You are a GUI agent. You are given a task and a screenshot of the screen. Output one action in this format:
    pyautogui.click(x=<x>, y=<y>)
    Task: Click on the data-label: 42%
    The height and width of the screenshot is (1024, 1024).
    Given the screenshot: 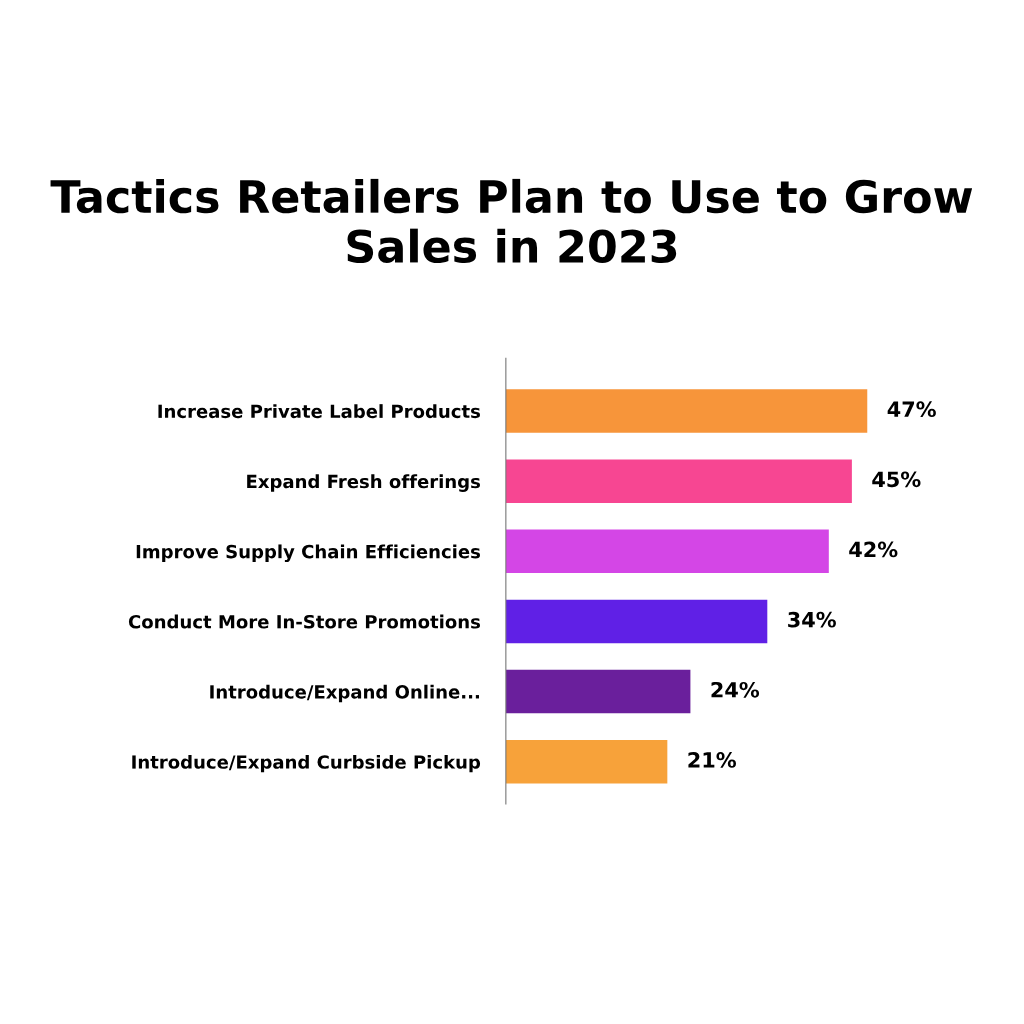 What is the action you would take?
    pyautogui.click(x=873, y=549)
    